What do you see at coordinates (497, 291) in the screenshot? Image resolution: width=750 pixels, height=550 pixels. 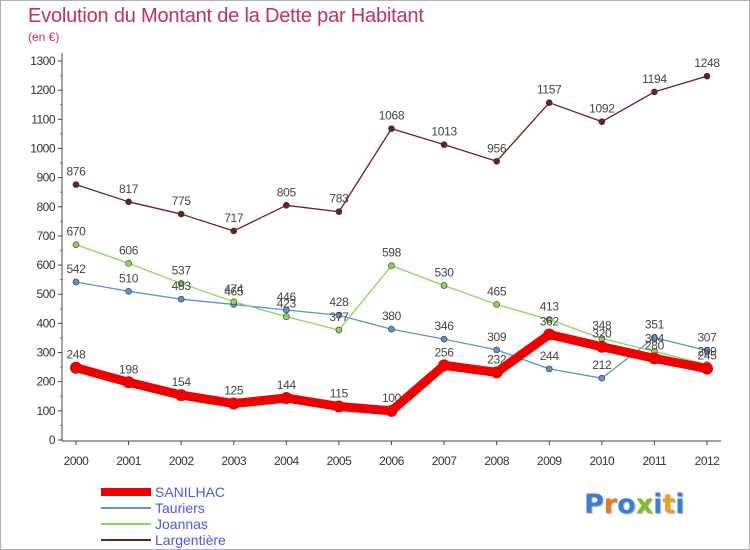 I see `data-label-joannas: 465` at bounding box center [497, 291].